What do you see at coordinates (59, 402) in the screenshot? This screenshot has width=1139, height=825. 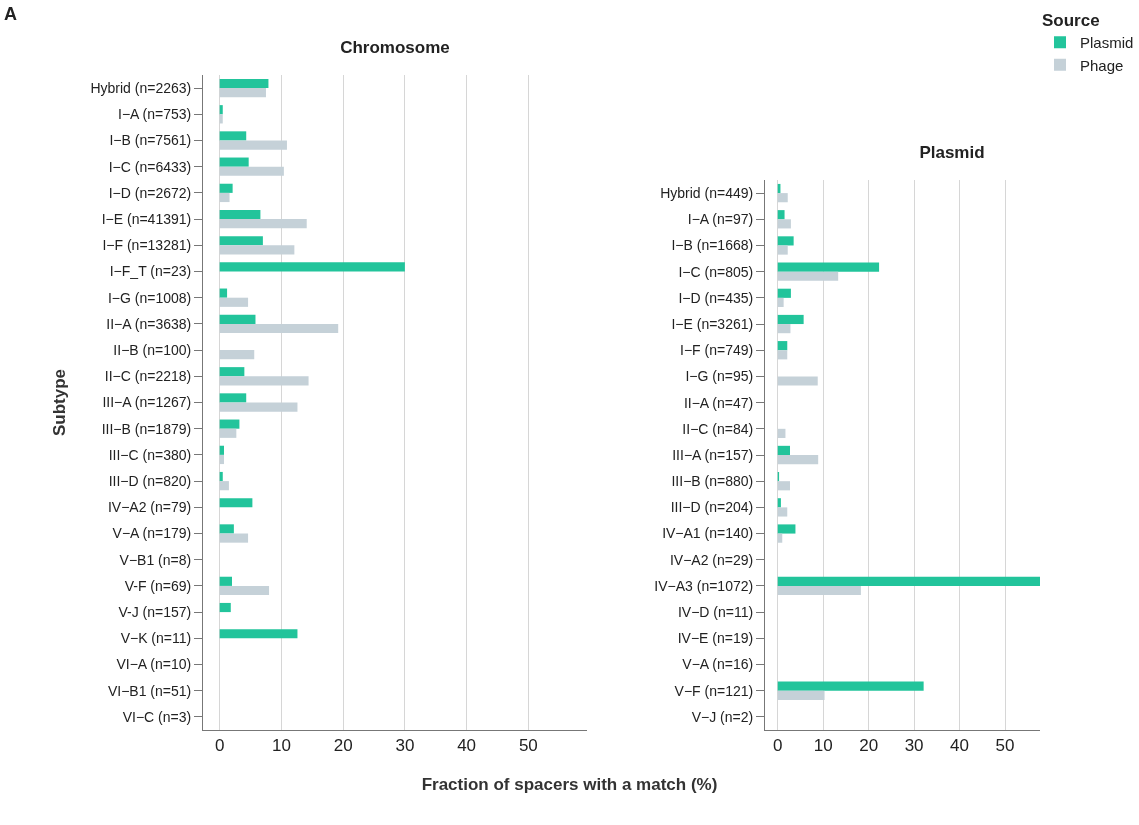 I see `y-axis-title: Subtype` at bounding box center [59, 402].